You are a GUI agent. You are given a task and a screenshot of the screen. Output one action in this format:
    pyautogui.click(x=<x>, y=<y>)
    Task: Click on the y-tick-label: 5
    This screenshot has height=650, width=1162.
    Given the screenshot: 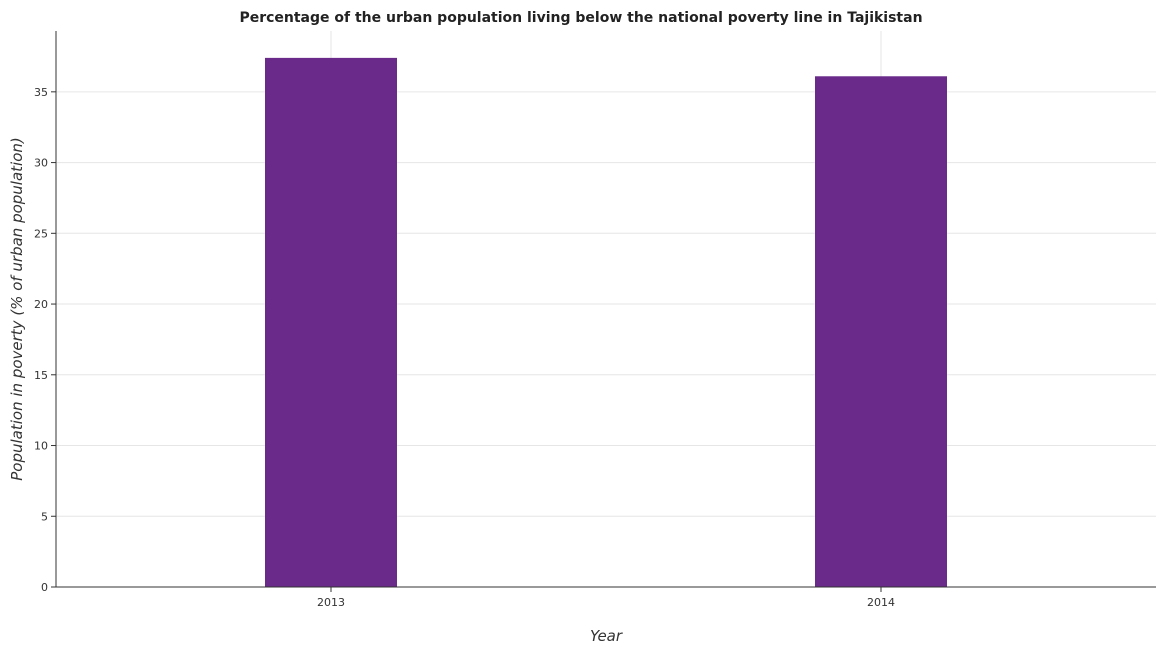 What is the action you would take?
    pyautogui.click(x=44, y=516)
    